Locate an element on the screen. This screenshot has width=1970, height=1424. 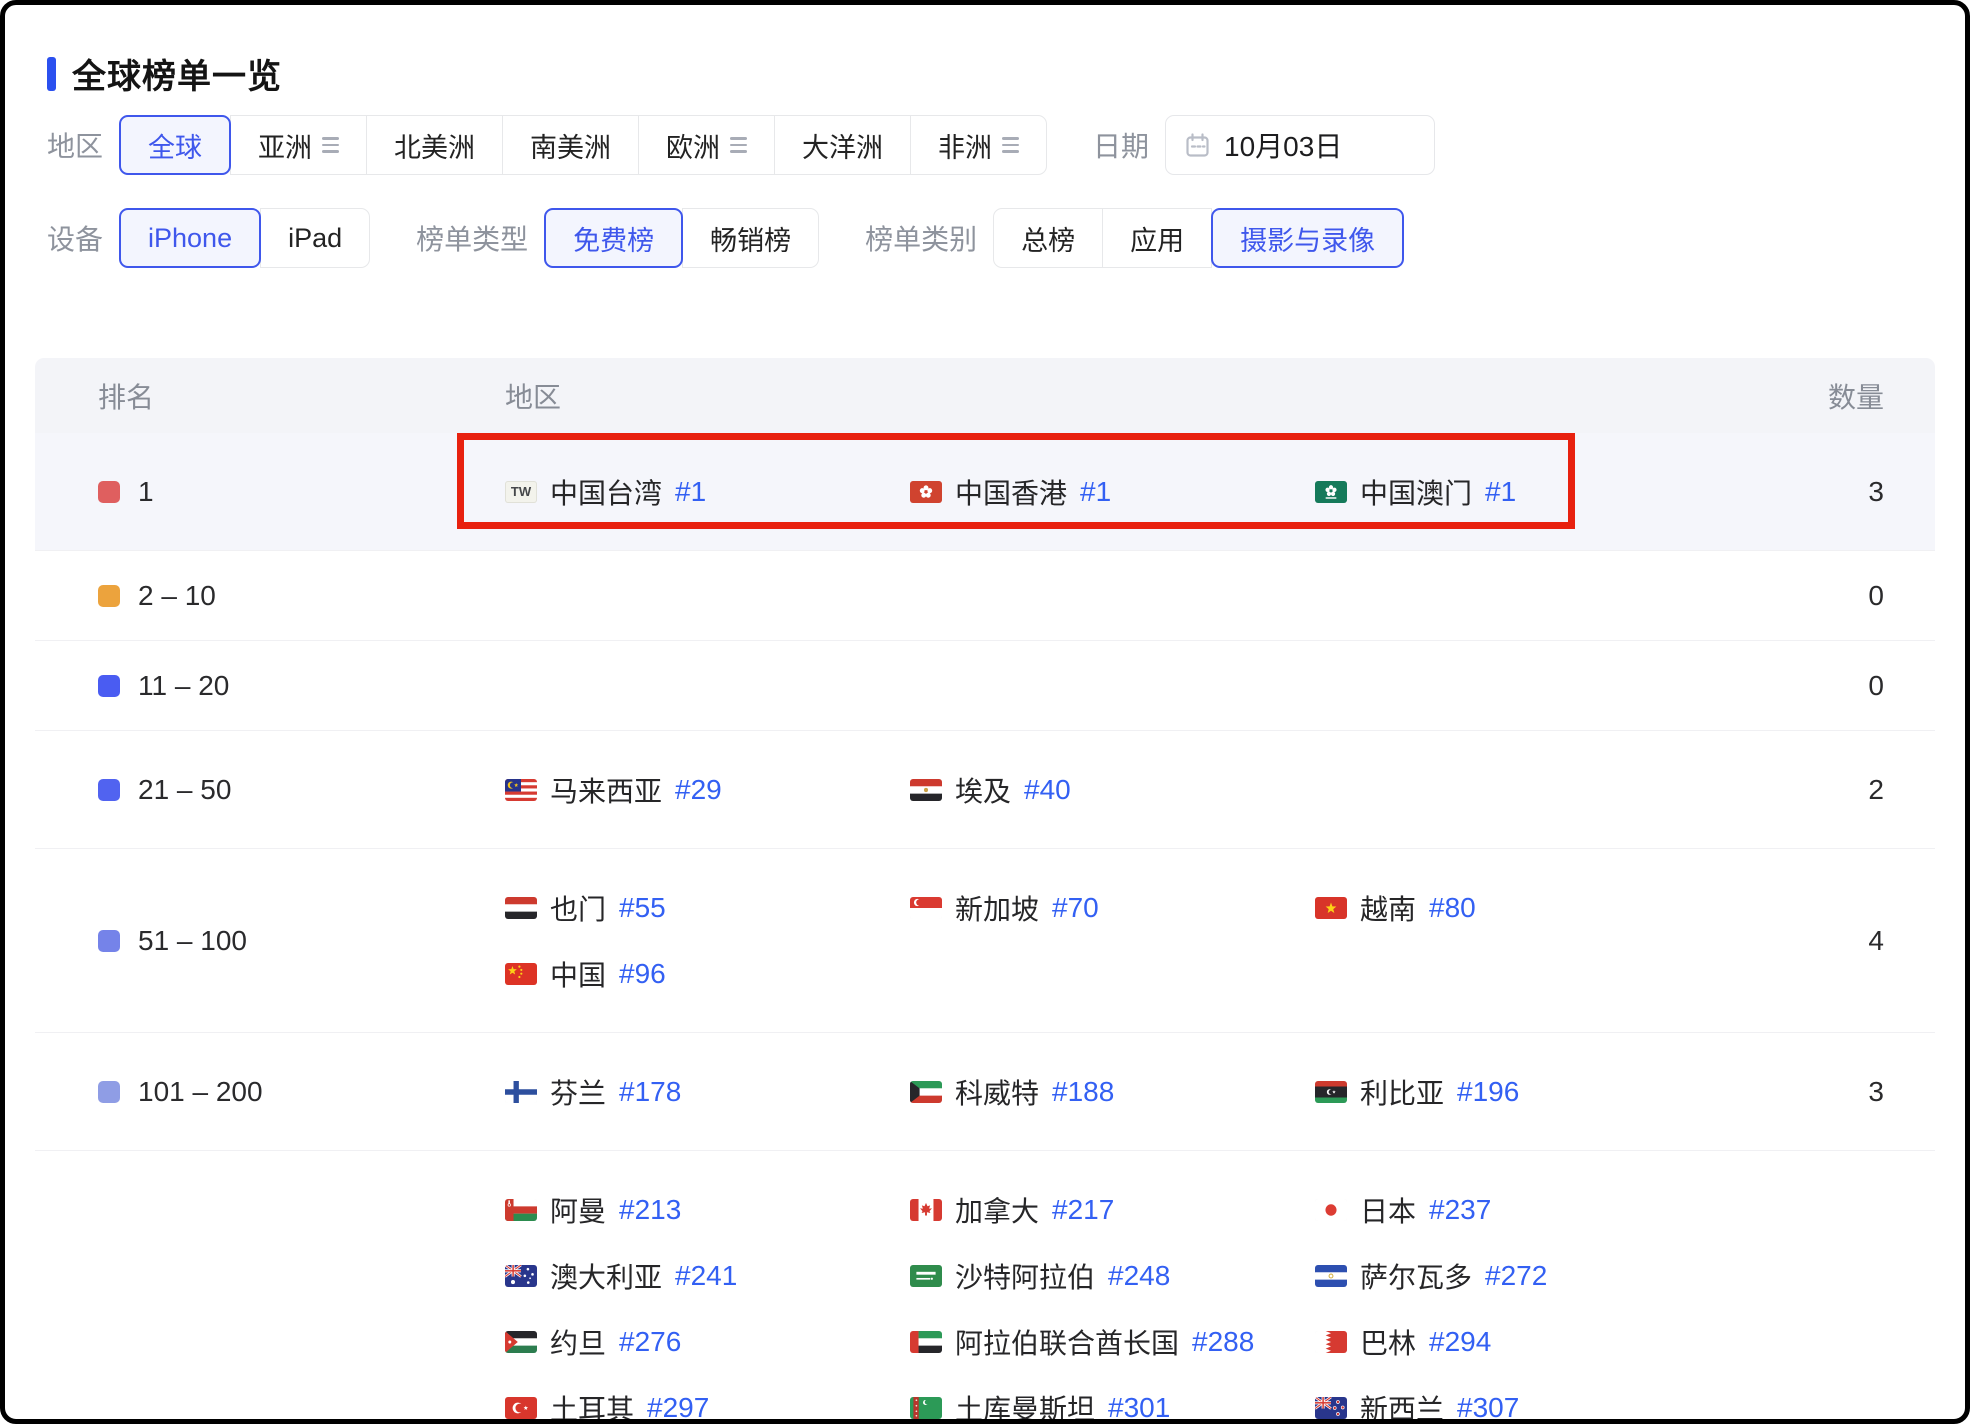
region-item: 阿拉伯联合酋长国 #288 is located at coordinates (1082, 1342).